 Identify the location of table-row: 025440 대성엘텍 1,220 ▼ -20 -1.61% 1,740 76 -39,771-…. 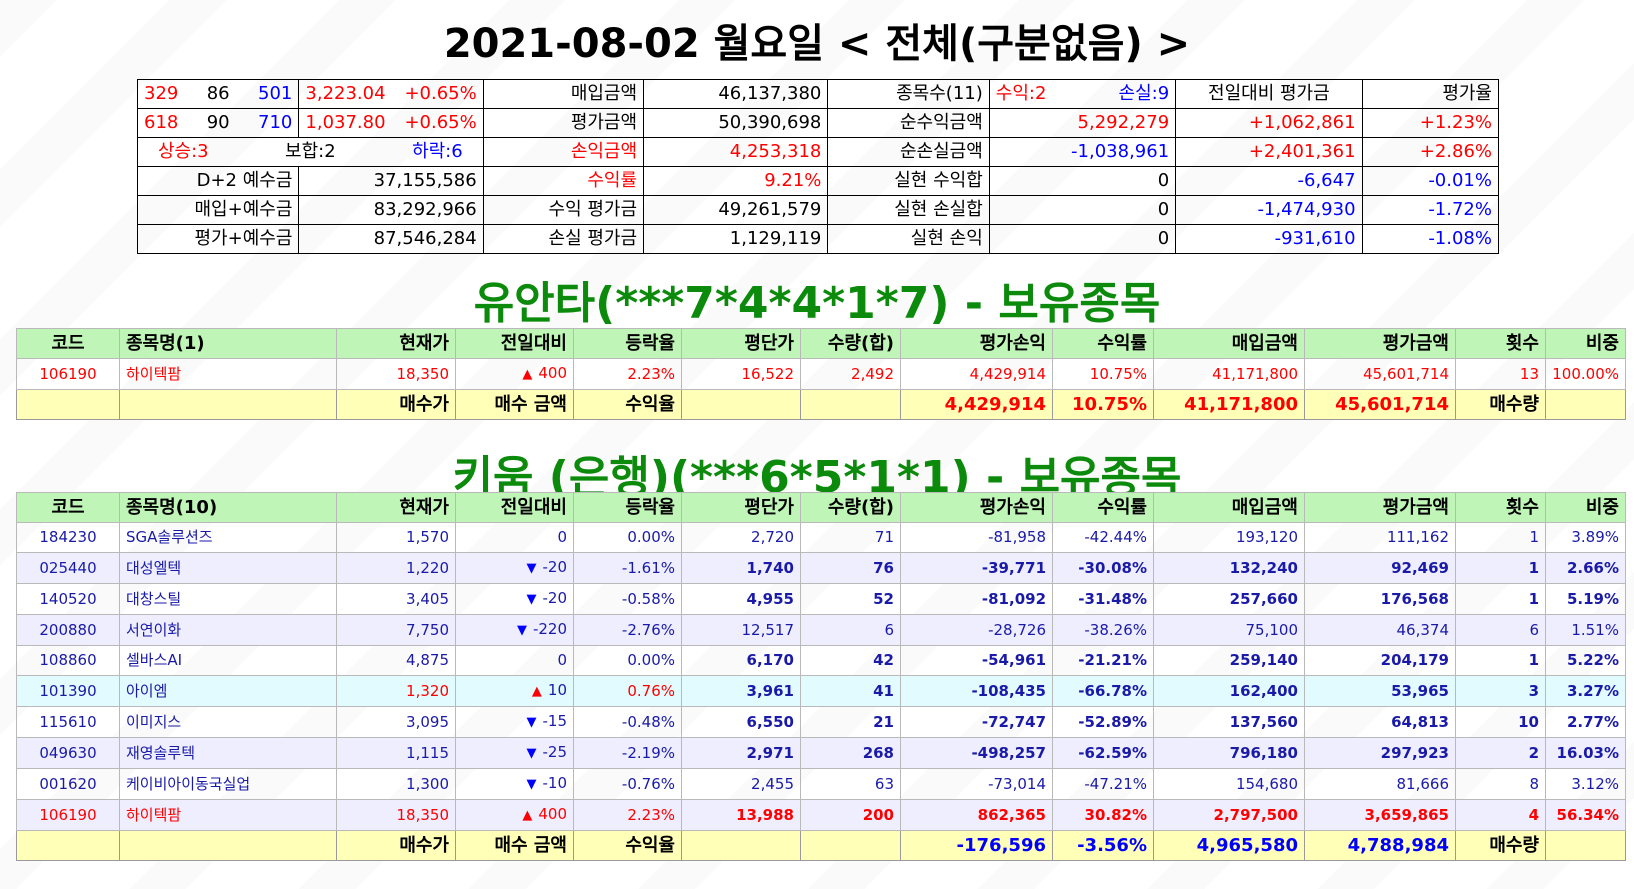
(821, 568).